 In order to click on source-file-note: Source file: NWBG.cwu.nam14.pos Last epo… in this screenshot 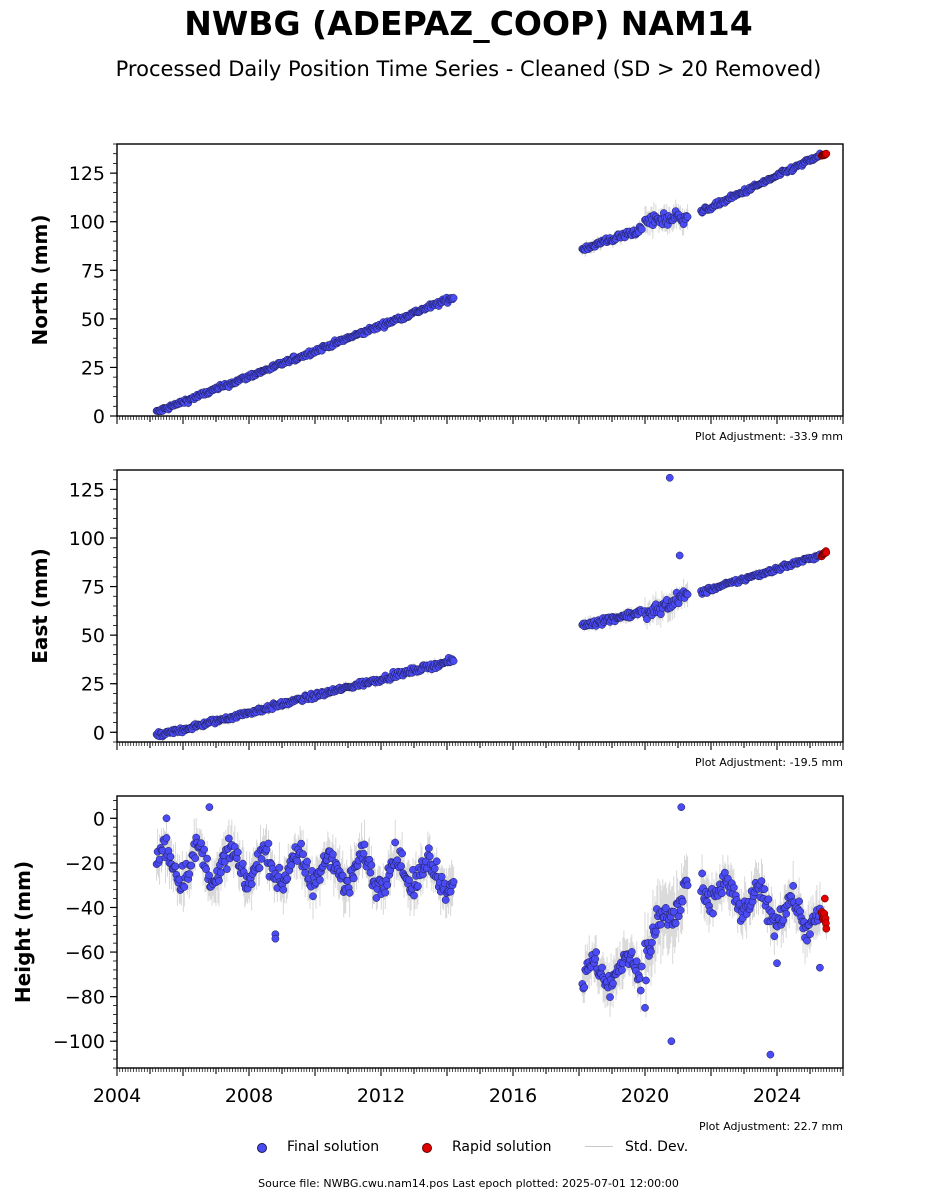, I will do `click(468, 1183)`.